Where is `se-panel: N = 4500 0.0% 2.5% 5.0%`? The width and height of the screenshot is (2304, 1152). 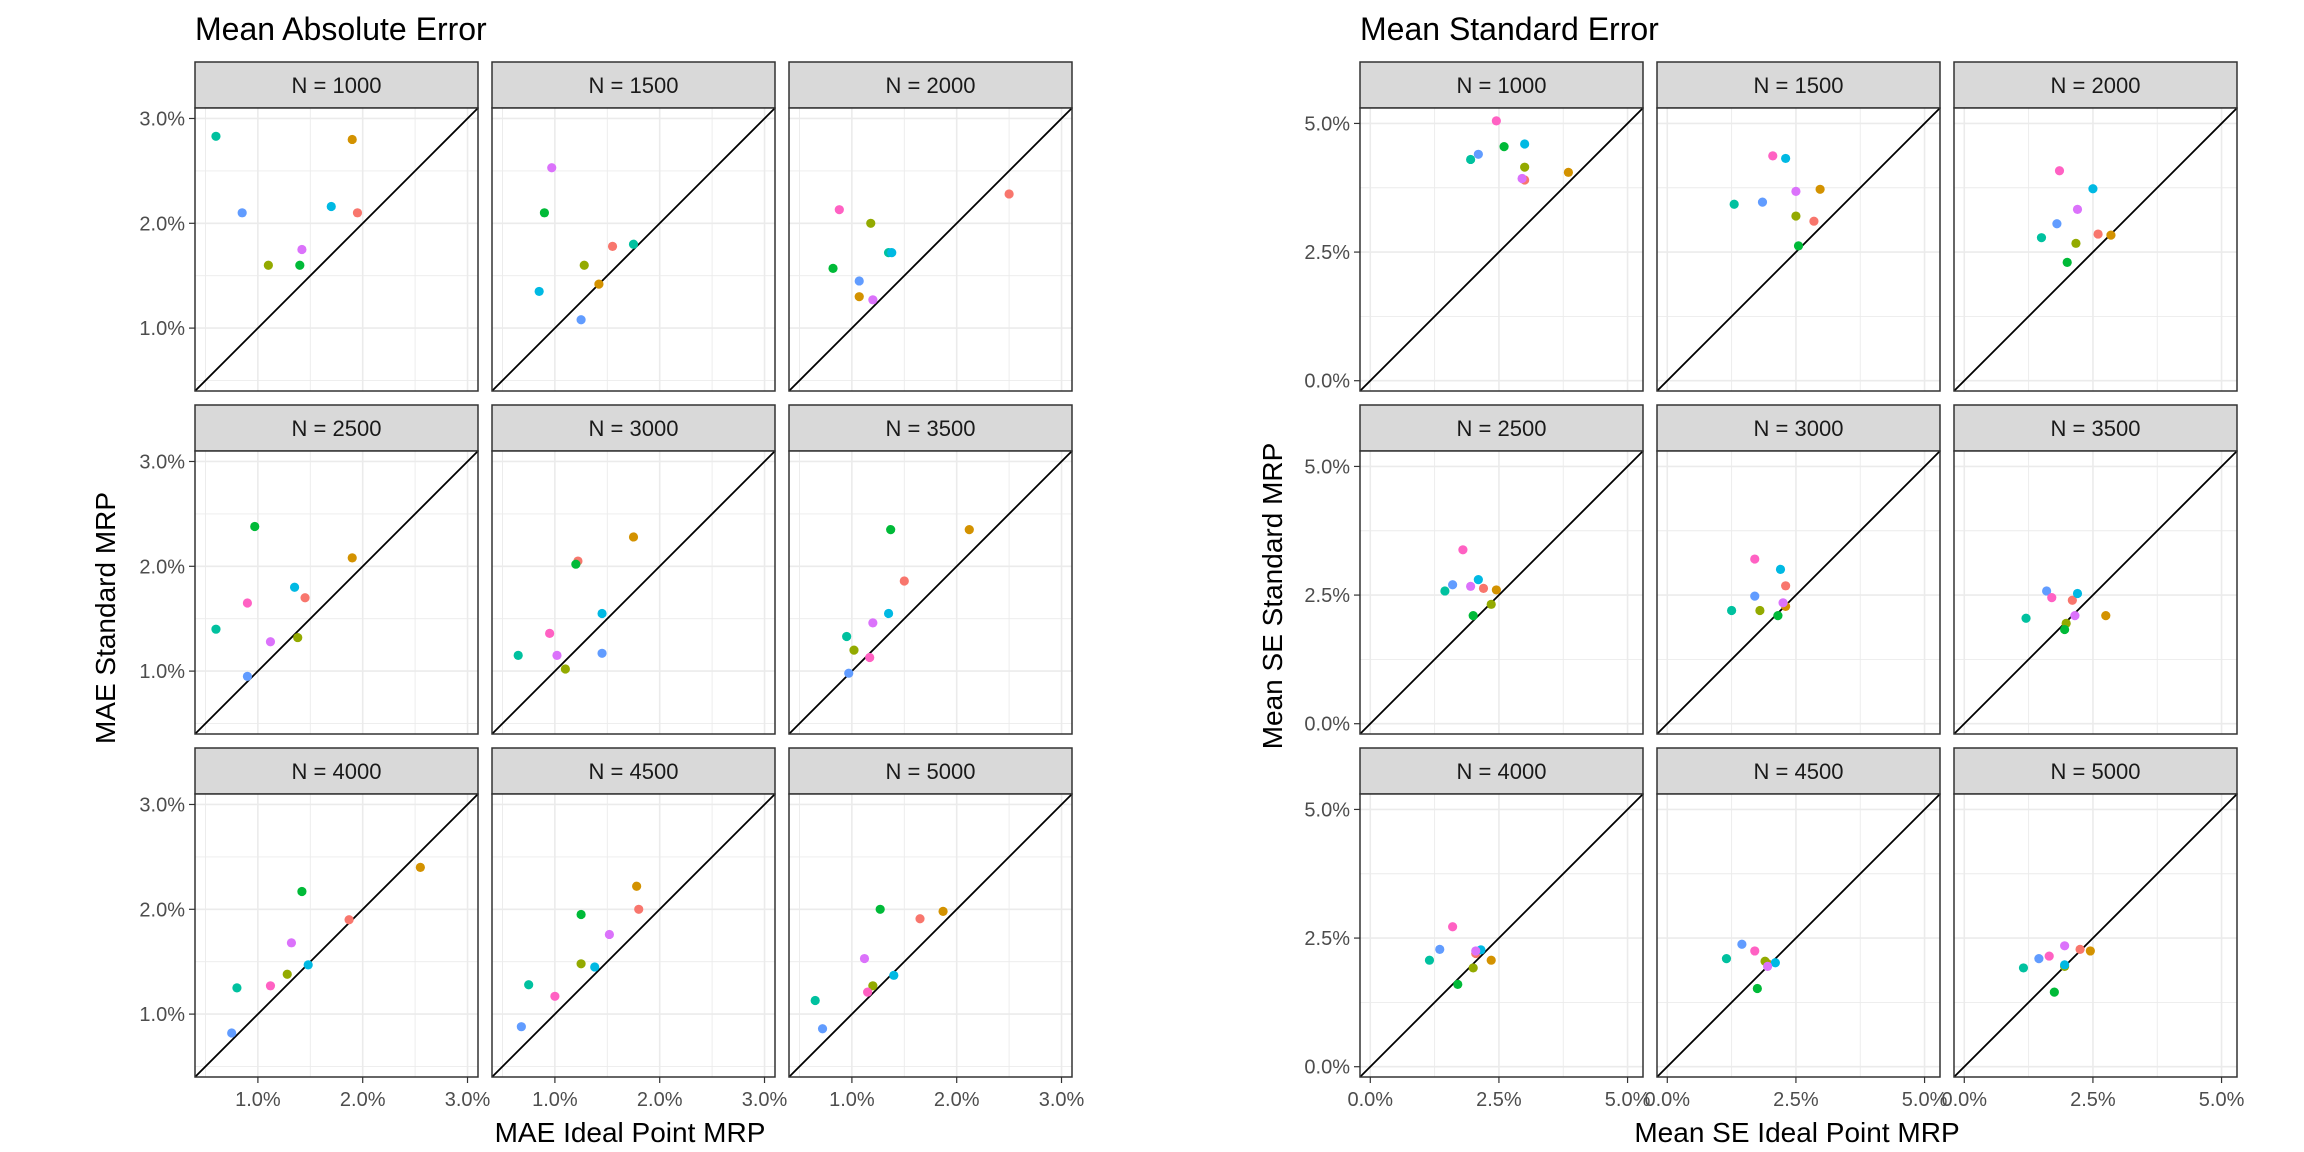
se-panel: N = 4500 0.0% 2.5% 5.0% is located at coordinates (1796, 929).